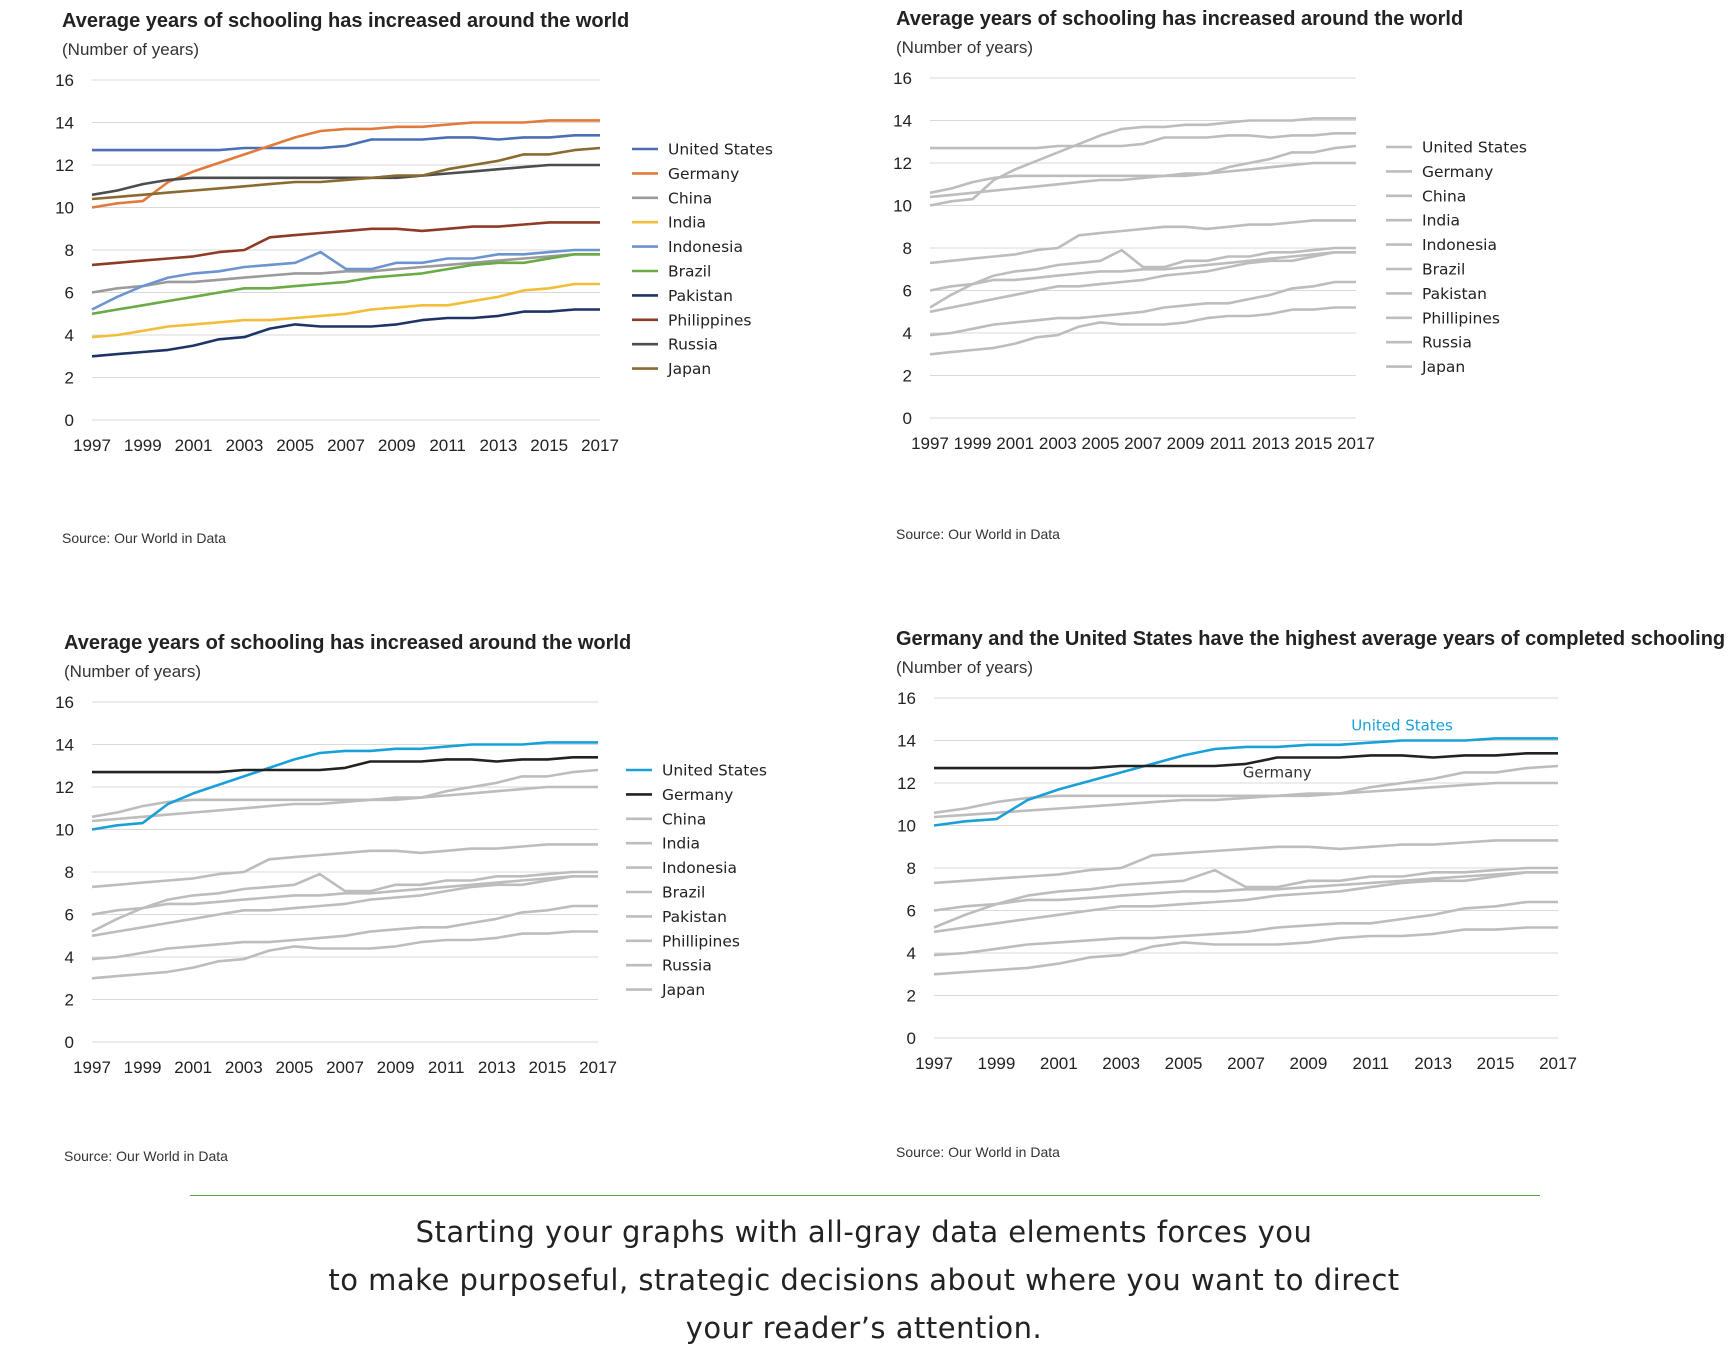 The image size is (1728, 1352). Describe the element at coordinates (689, 272) in the screenshot. I see `legend-label: Brazil` at that location.